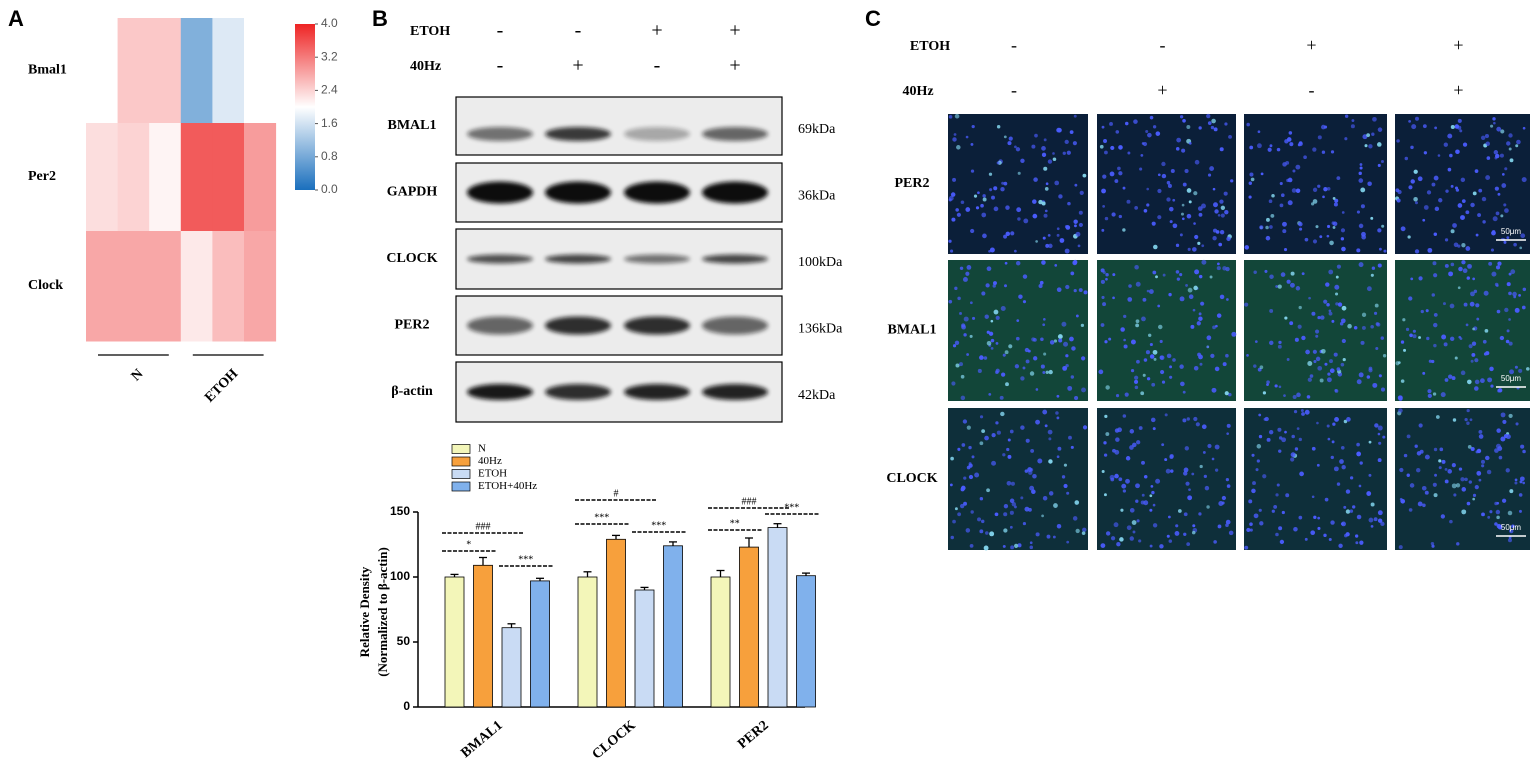  I want to click on colorbar, so click(305, 107).